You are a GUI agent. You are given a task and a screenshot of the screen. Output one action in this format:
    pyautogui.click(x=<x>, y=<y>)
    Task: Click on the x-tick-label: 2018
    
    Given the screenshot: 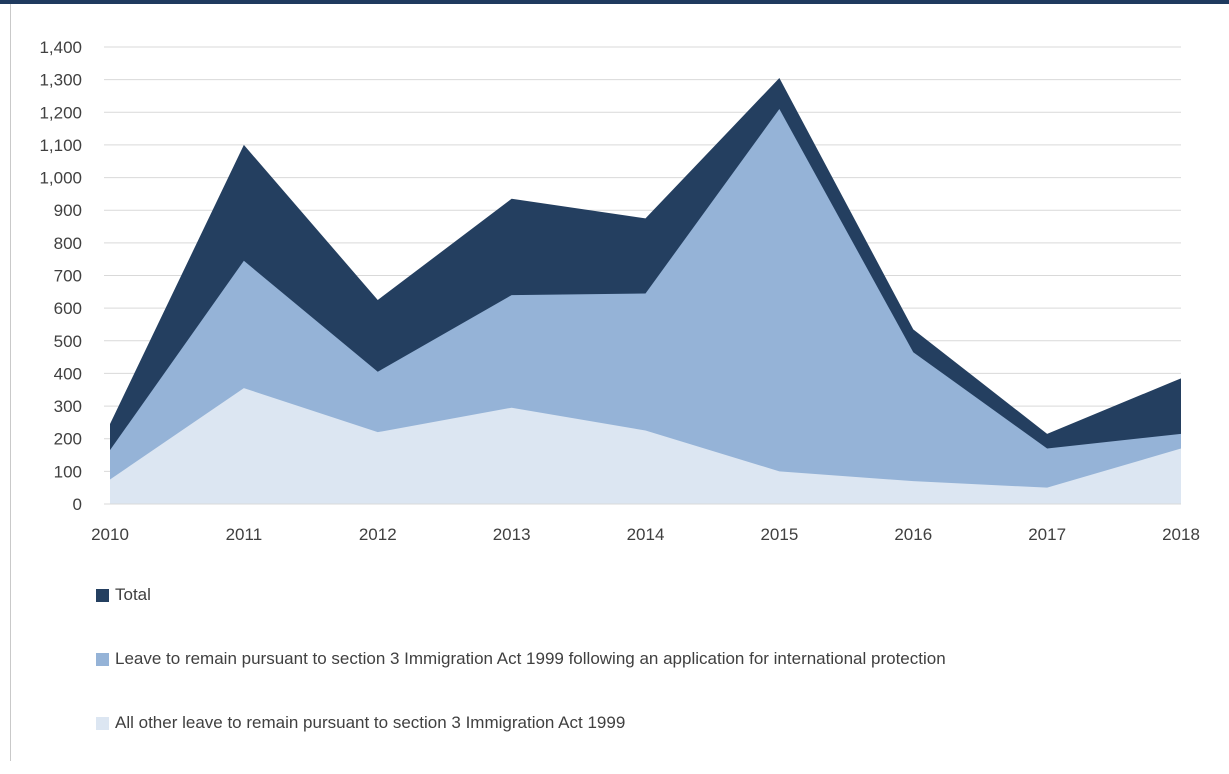 What is the action you would take?
    pyautogui.click(x=1181, y=534)
    